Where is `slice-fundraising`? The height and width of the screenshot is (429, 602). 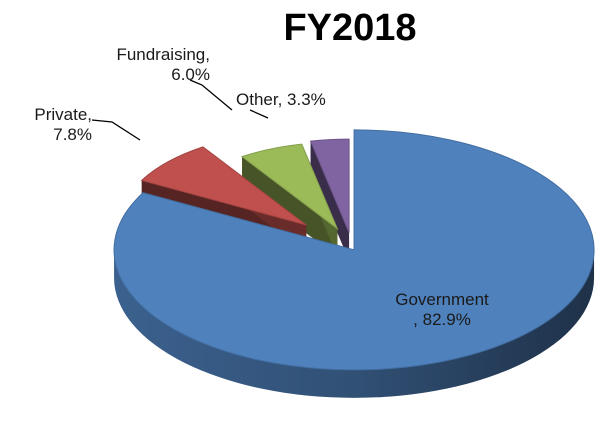 slice-fundraising is located at coordinates (289, 200).